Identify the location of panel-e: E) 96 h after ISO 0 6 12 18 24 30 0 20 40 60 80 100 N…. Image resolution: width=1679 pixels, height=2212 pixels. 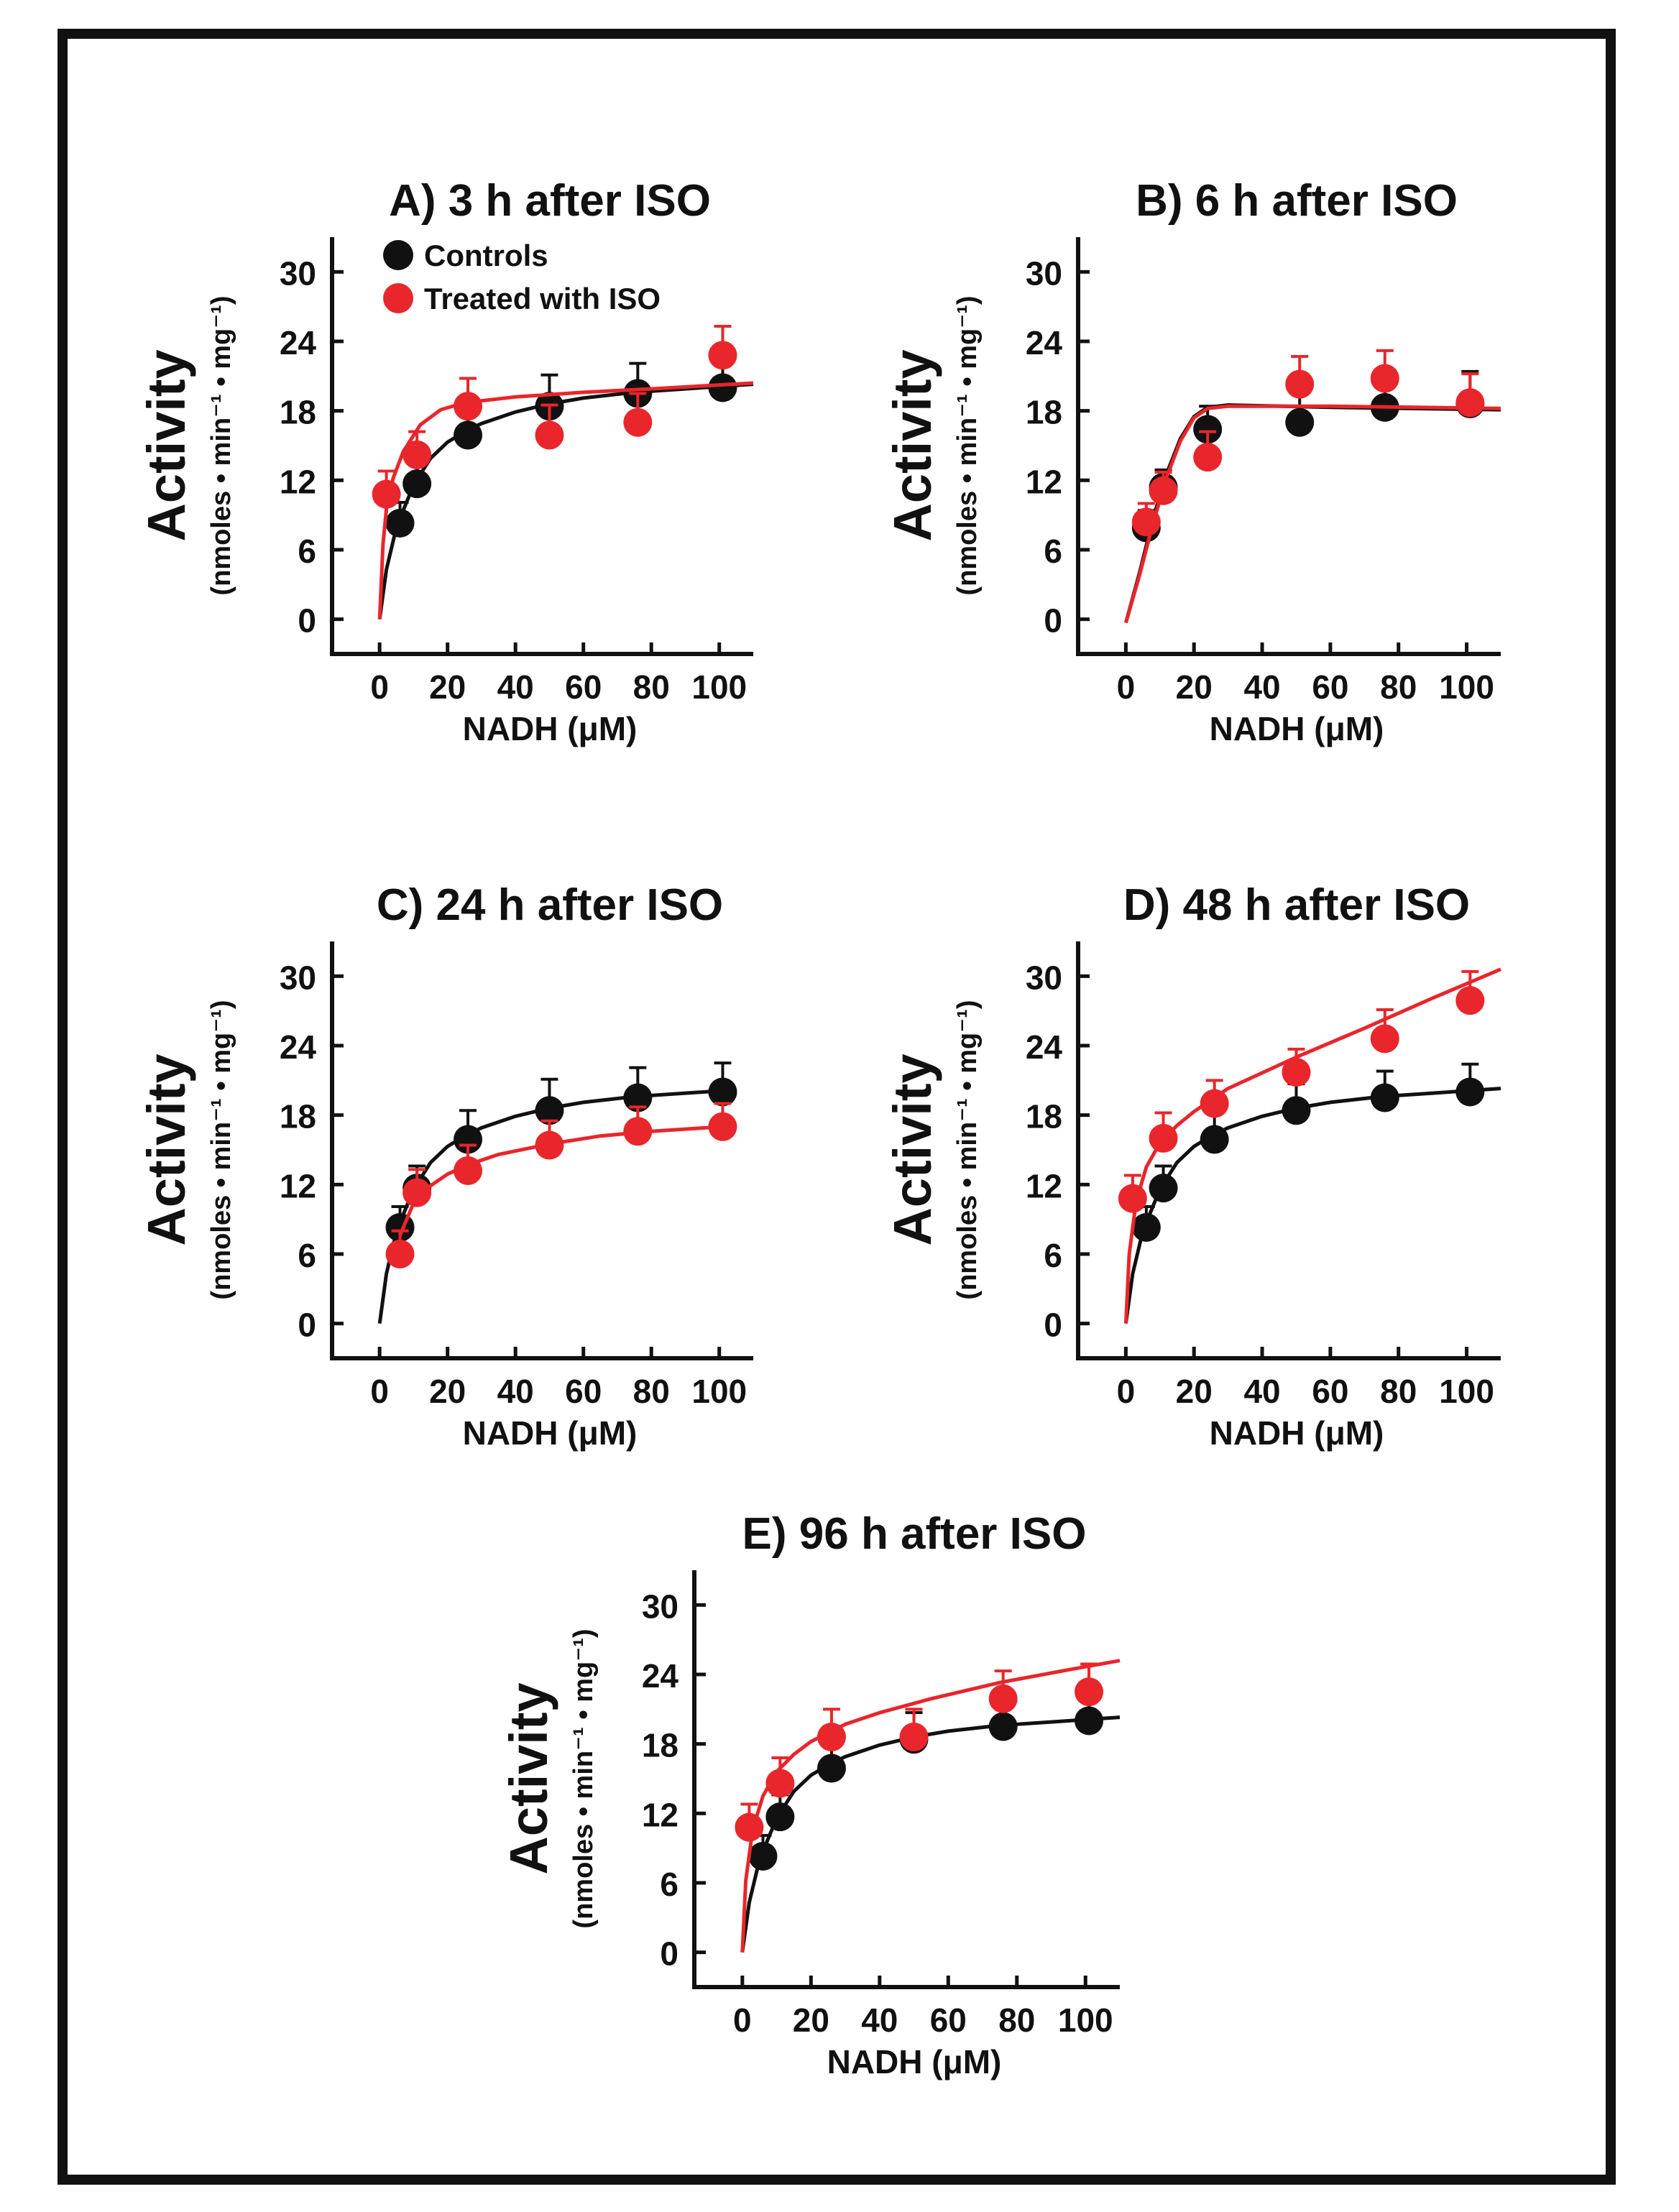
(810, 1794).